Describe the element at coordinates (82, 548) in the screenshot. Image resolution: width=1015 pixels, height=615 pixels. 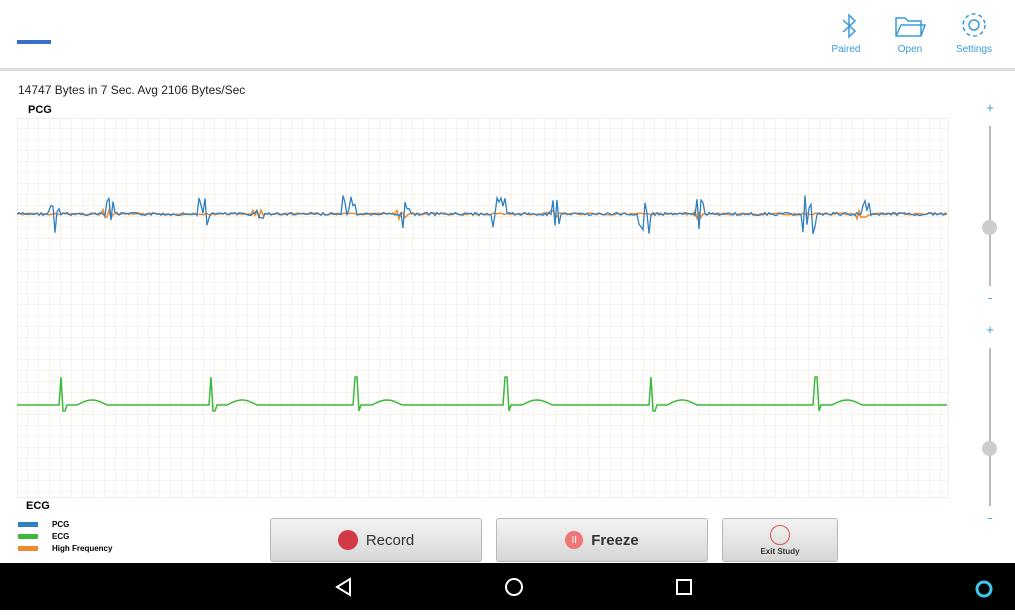
I see `legend-label: High Frequency` at that location.